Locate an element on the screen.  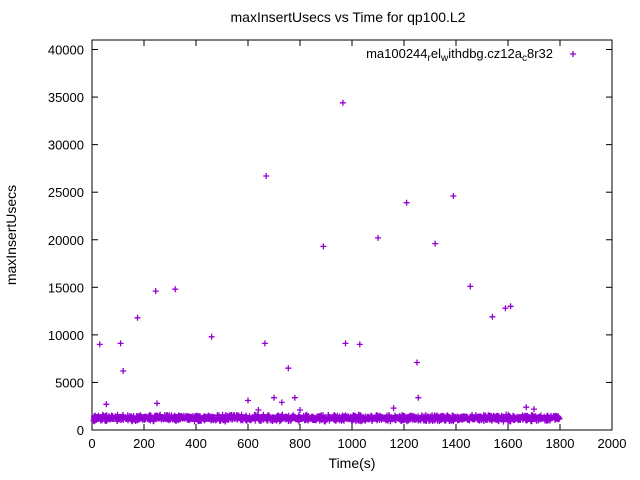
legend-plus-icon is located at coordinates (573, 54).